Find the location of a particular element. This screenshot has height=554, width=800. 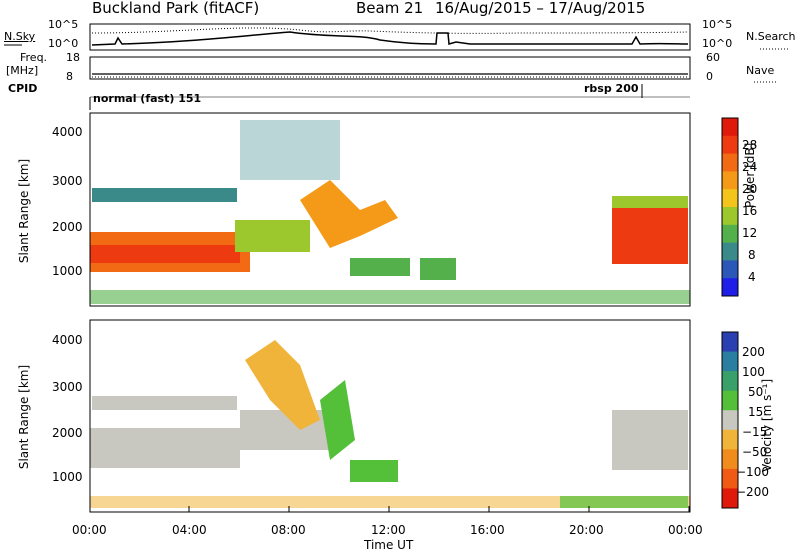

cpid-rbsp: rbsp 200 is located at coordinates (611, 88).